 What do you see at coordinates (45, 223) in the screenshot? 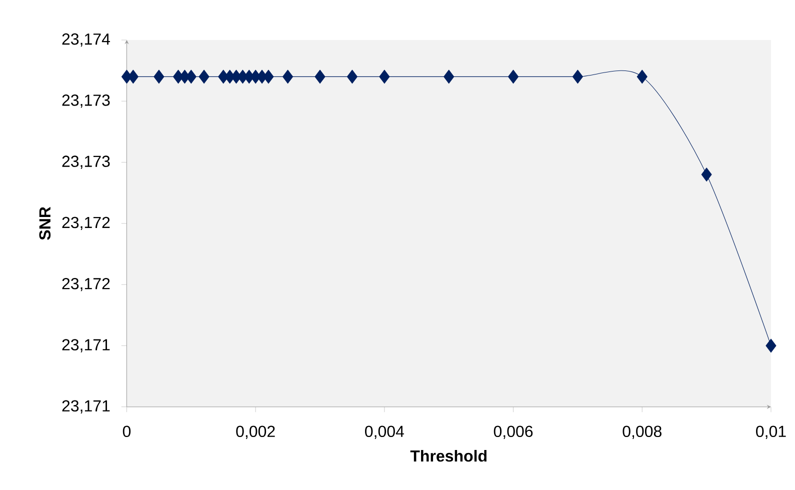
I see `y-axis-title: SNR` at bounding box center [45, 223].